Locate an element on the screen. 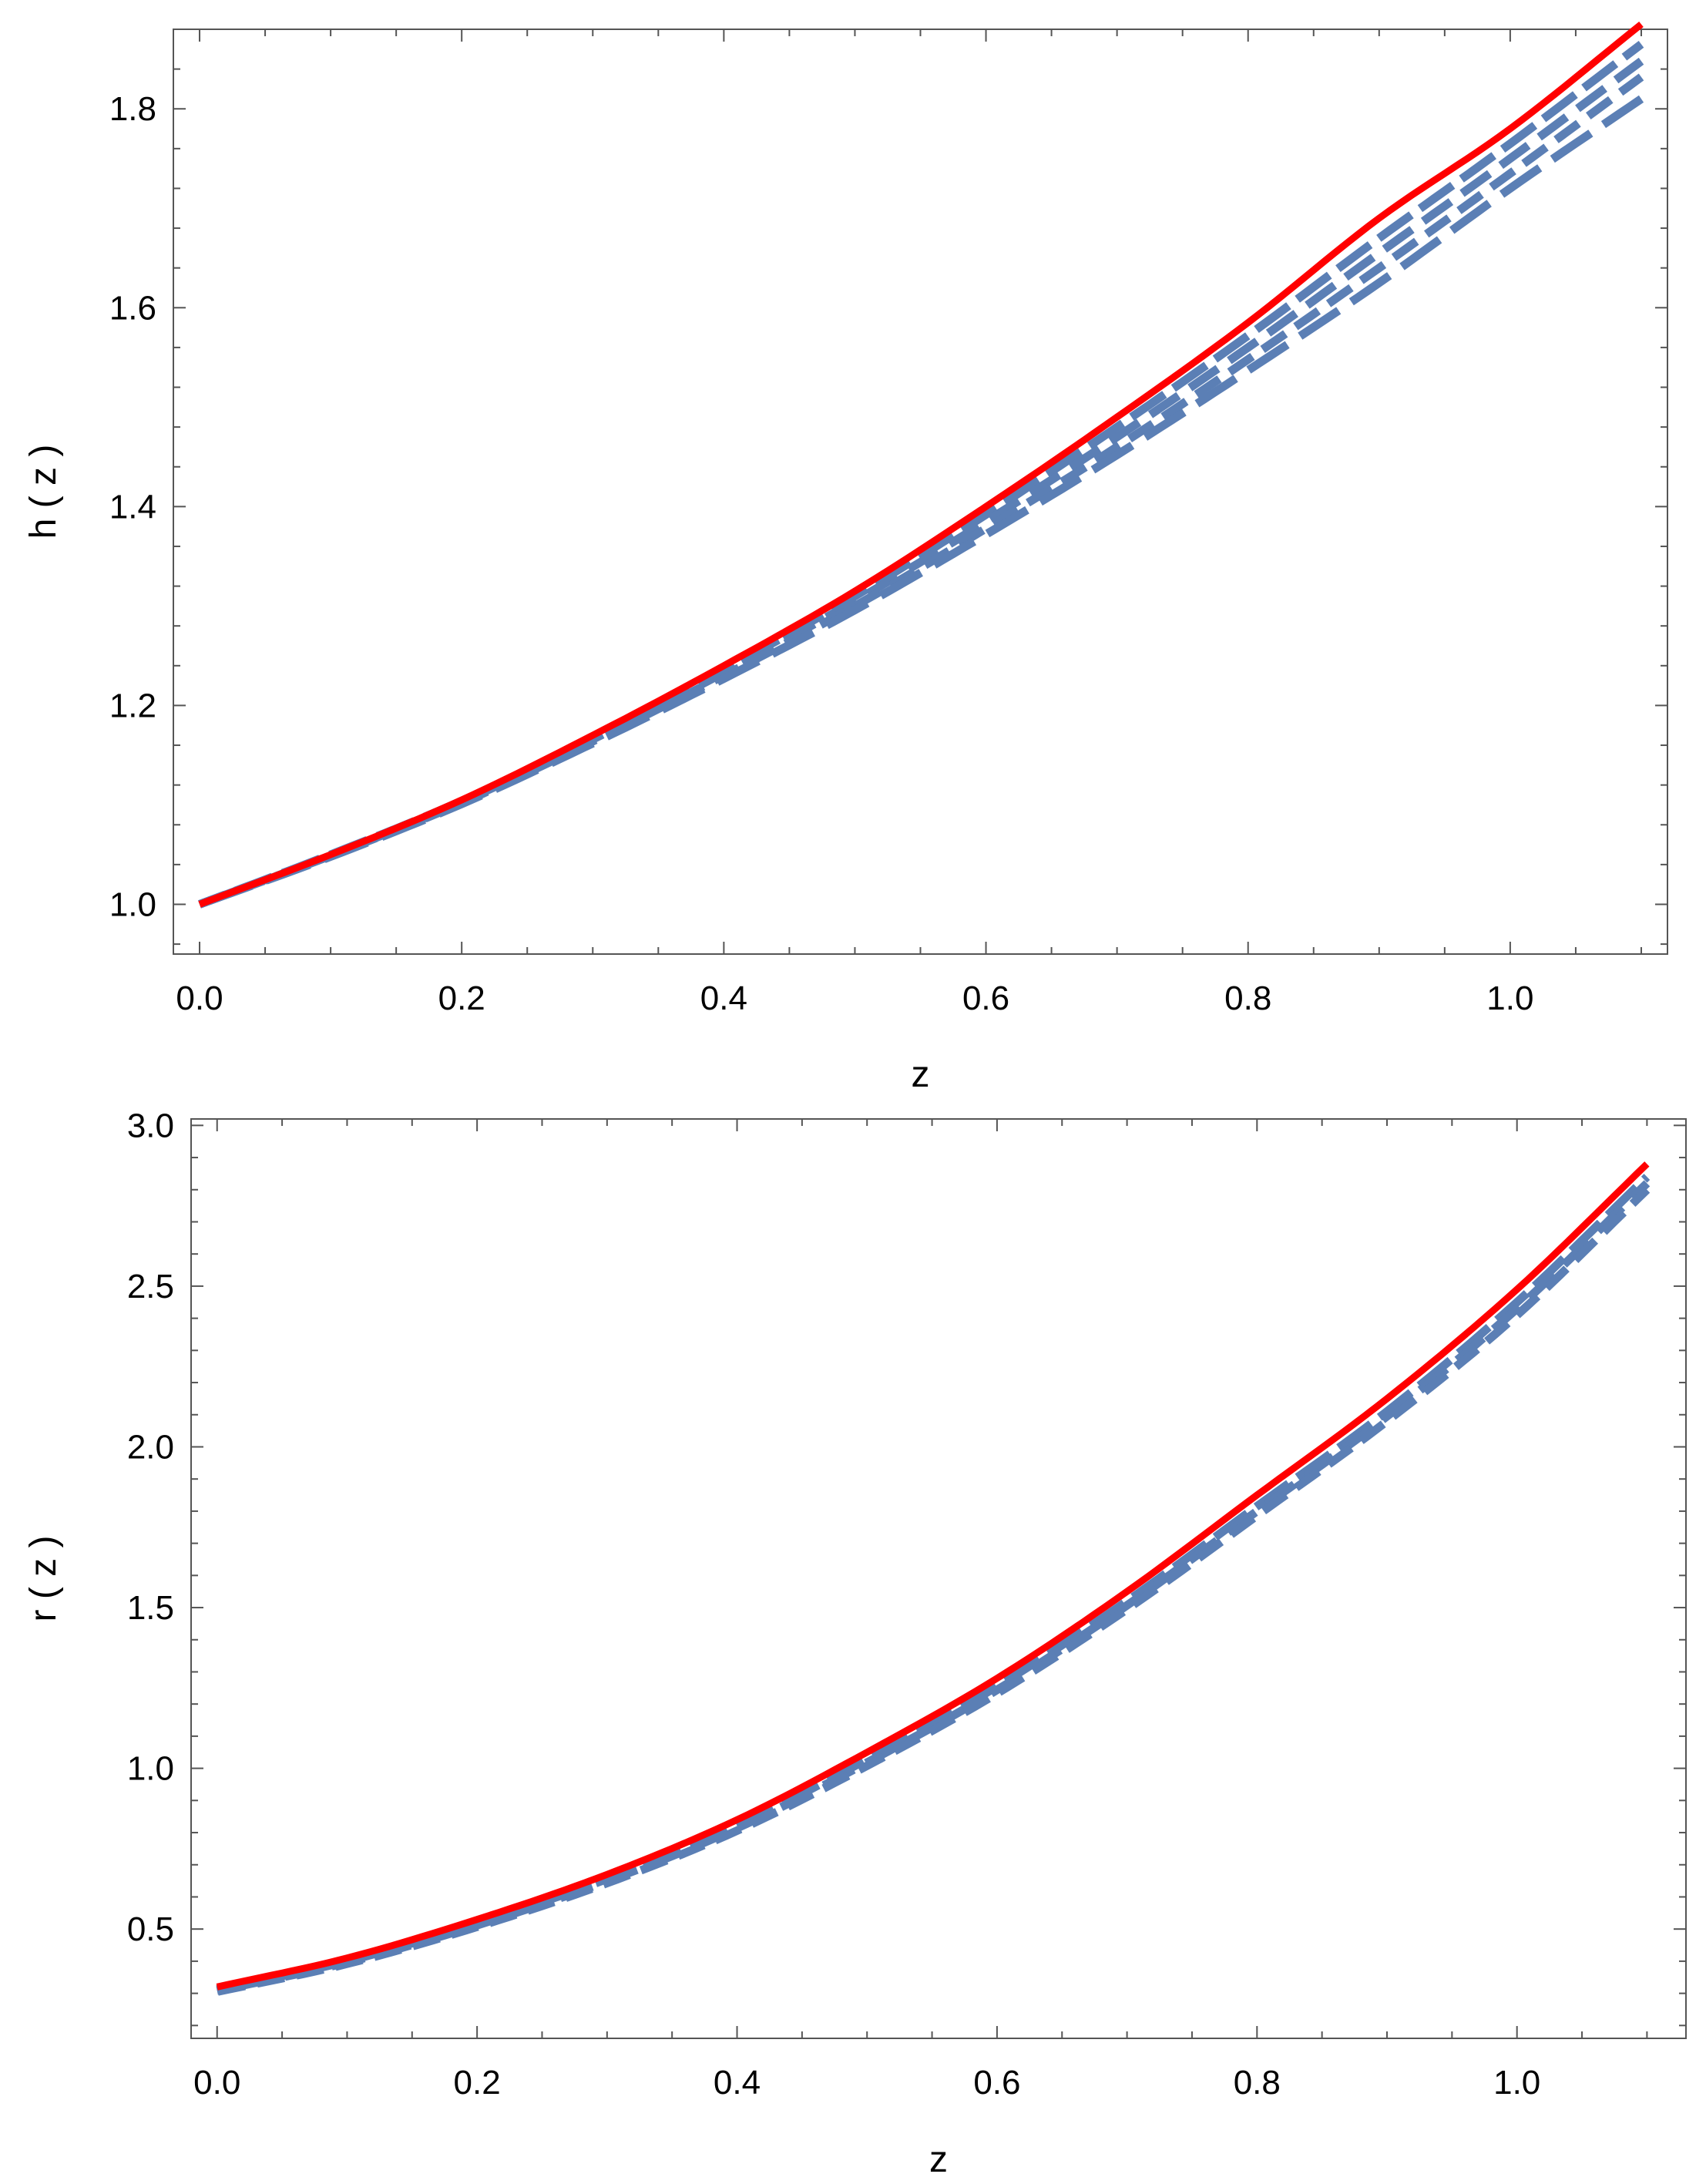 The height and width of the screenshot is (2184, 1706). top-y-tick-label: 1.0 is located at coordinates (133, 904).